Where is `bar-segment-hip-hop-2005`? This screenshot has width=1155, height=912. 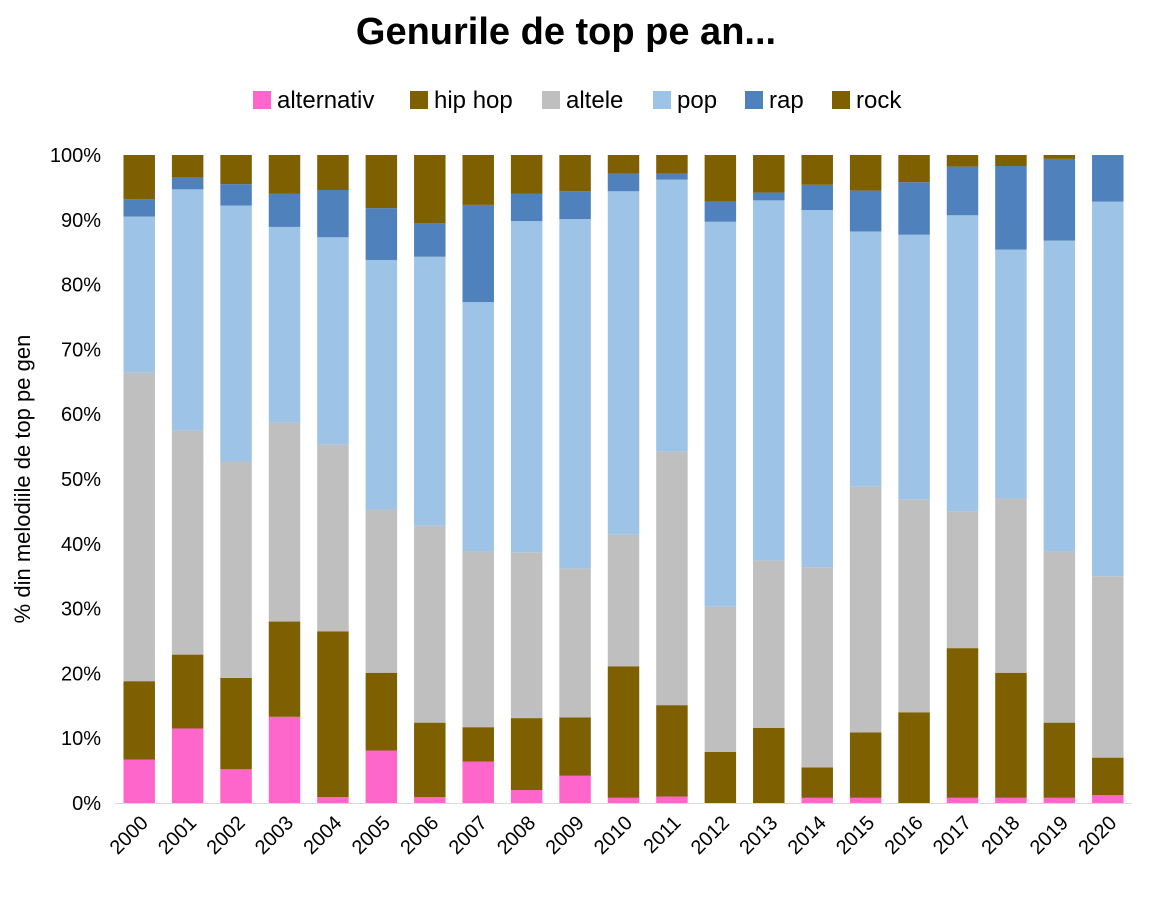 bar-segment-hip-hop-2005 is located at coordinates (381, 711).